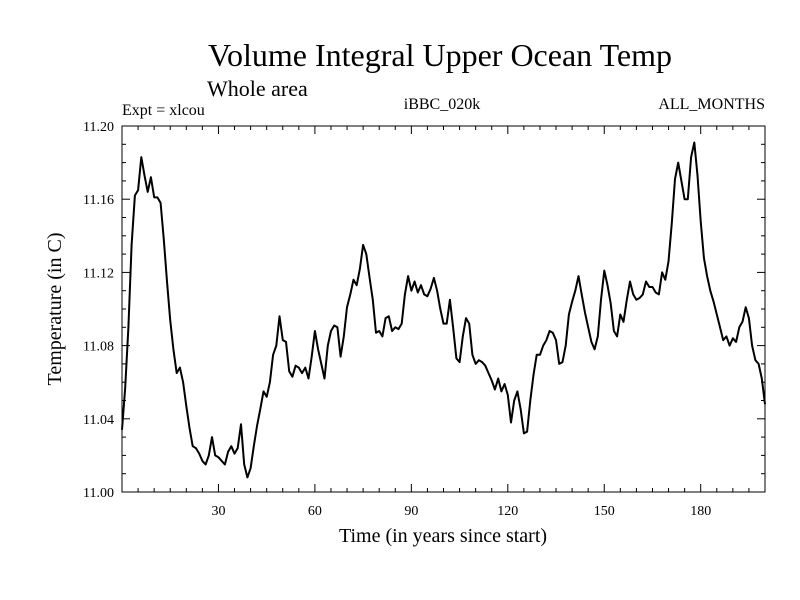  I want to click on chart-subtitle: Whole area, so click(257, 88).